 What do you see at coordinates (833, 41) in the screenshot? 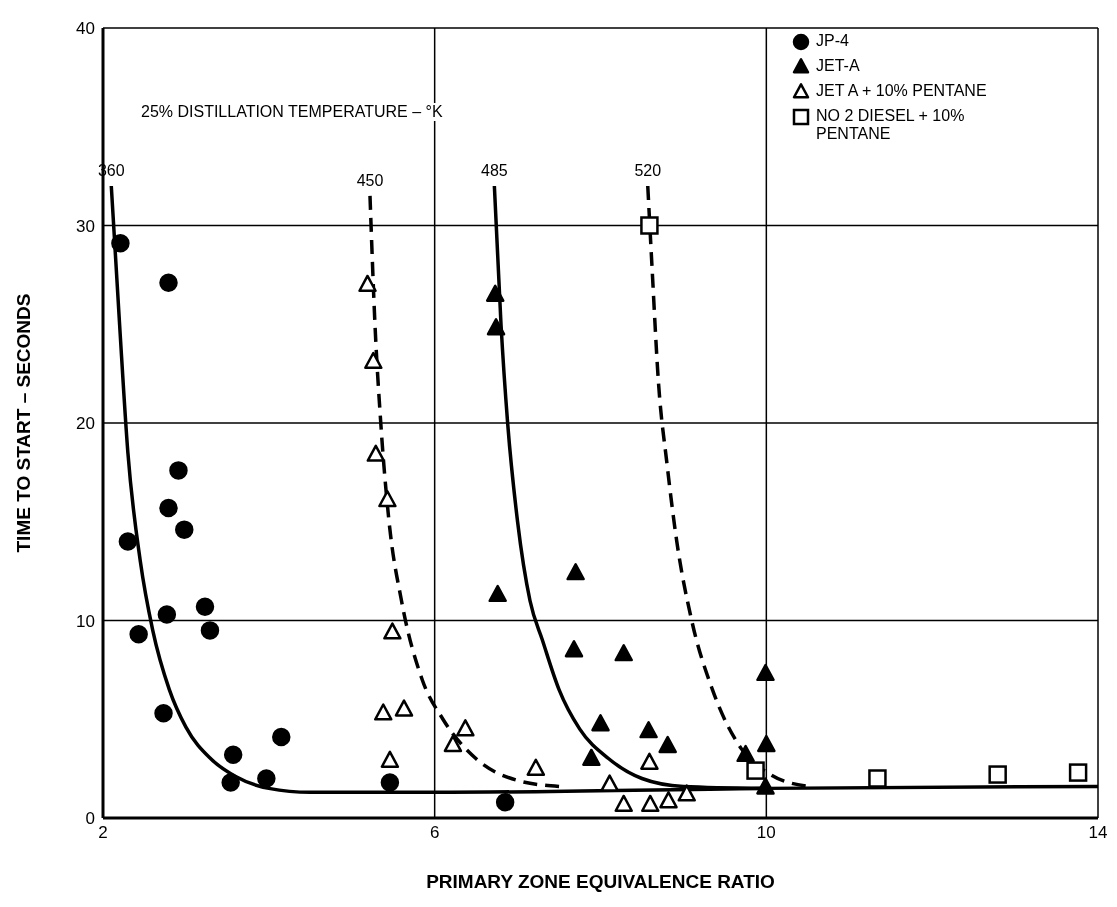
I see `legend-label: JP-4` at bounding box center [833, 41].